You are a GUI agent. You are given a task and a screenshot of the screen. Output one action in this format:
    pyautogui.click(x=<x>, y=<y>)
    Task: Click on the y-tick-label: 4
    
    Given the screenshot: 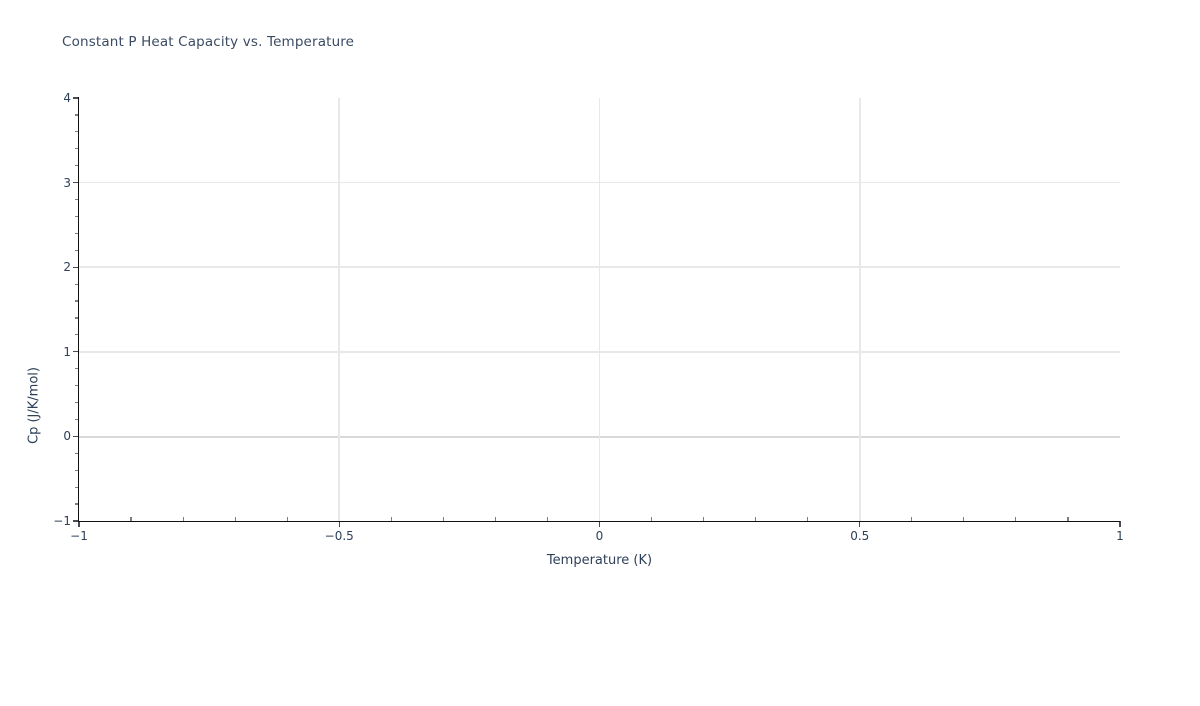 What is the action you would take?
    pyautogui.click(x=67, y=98)
    